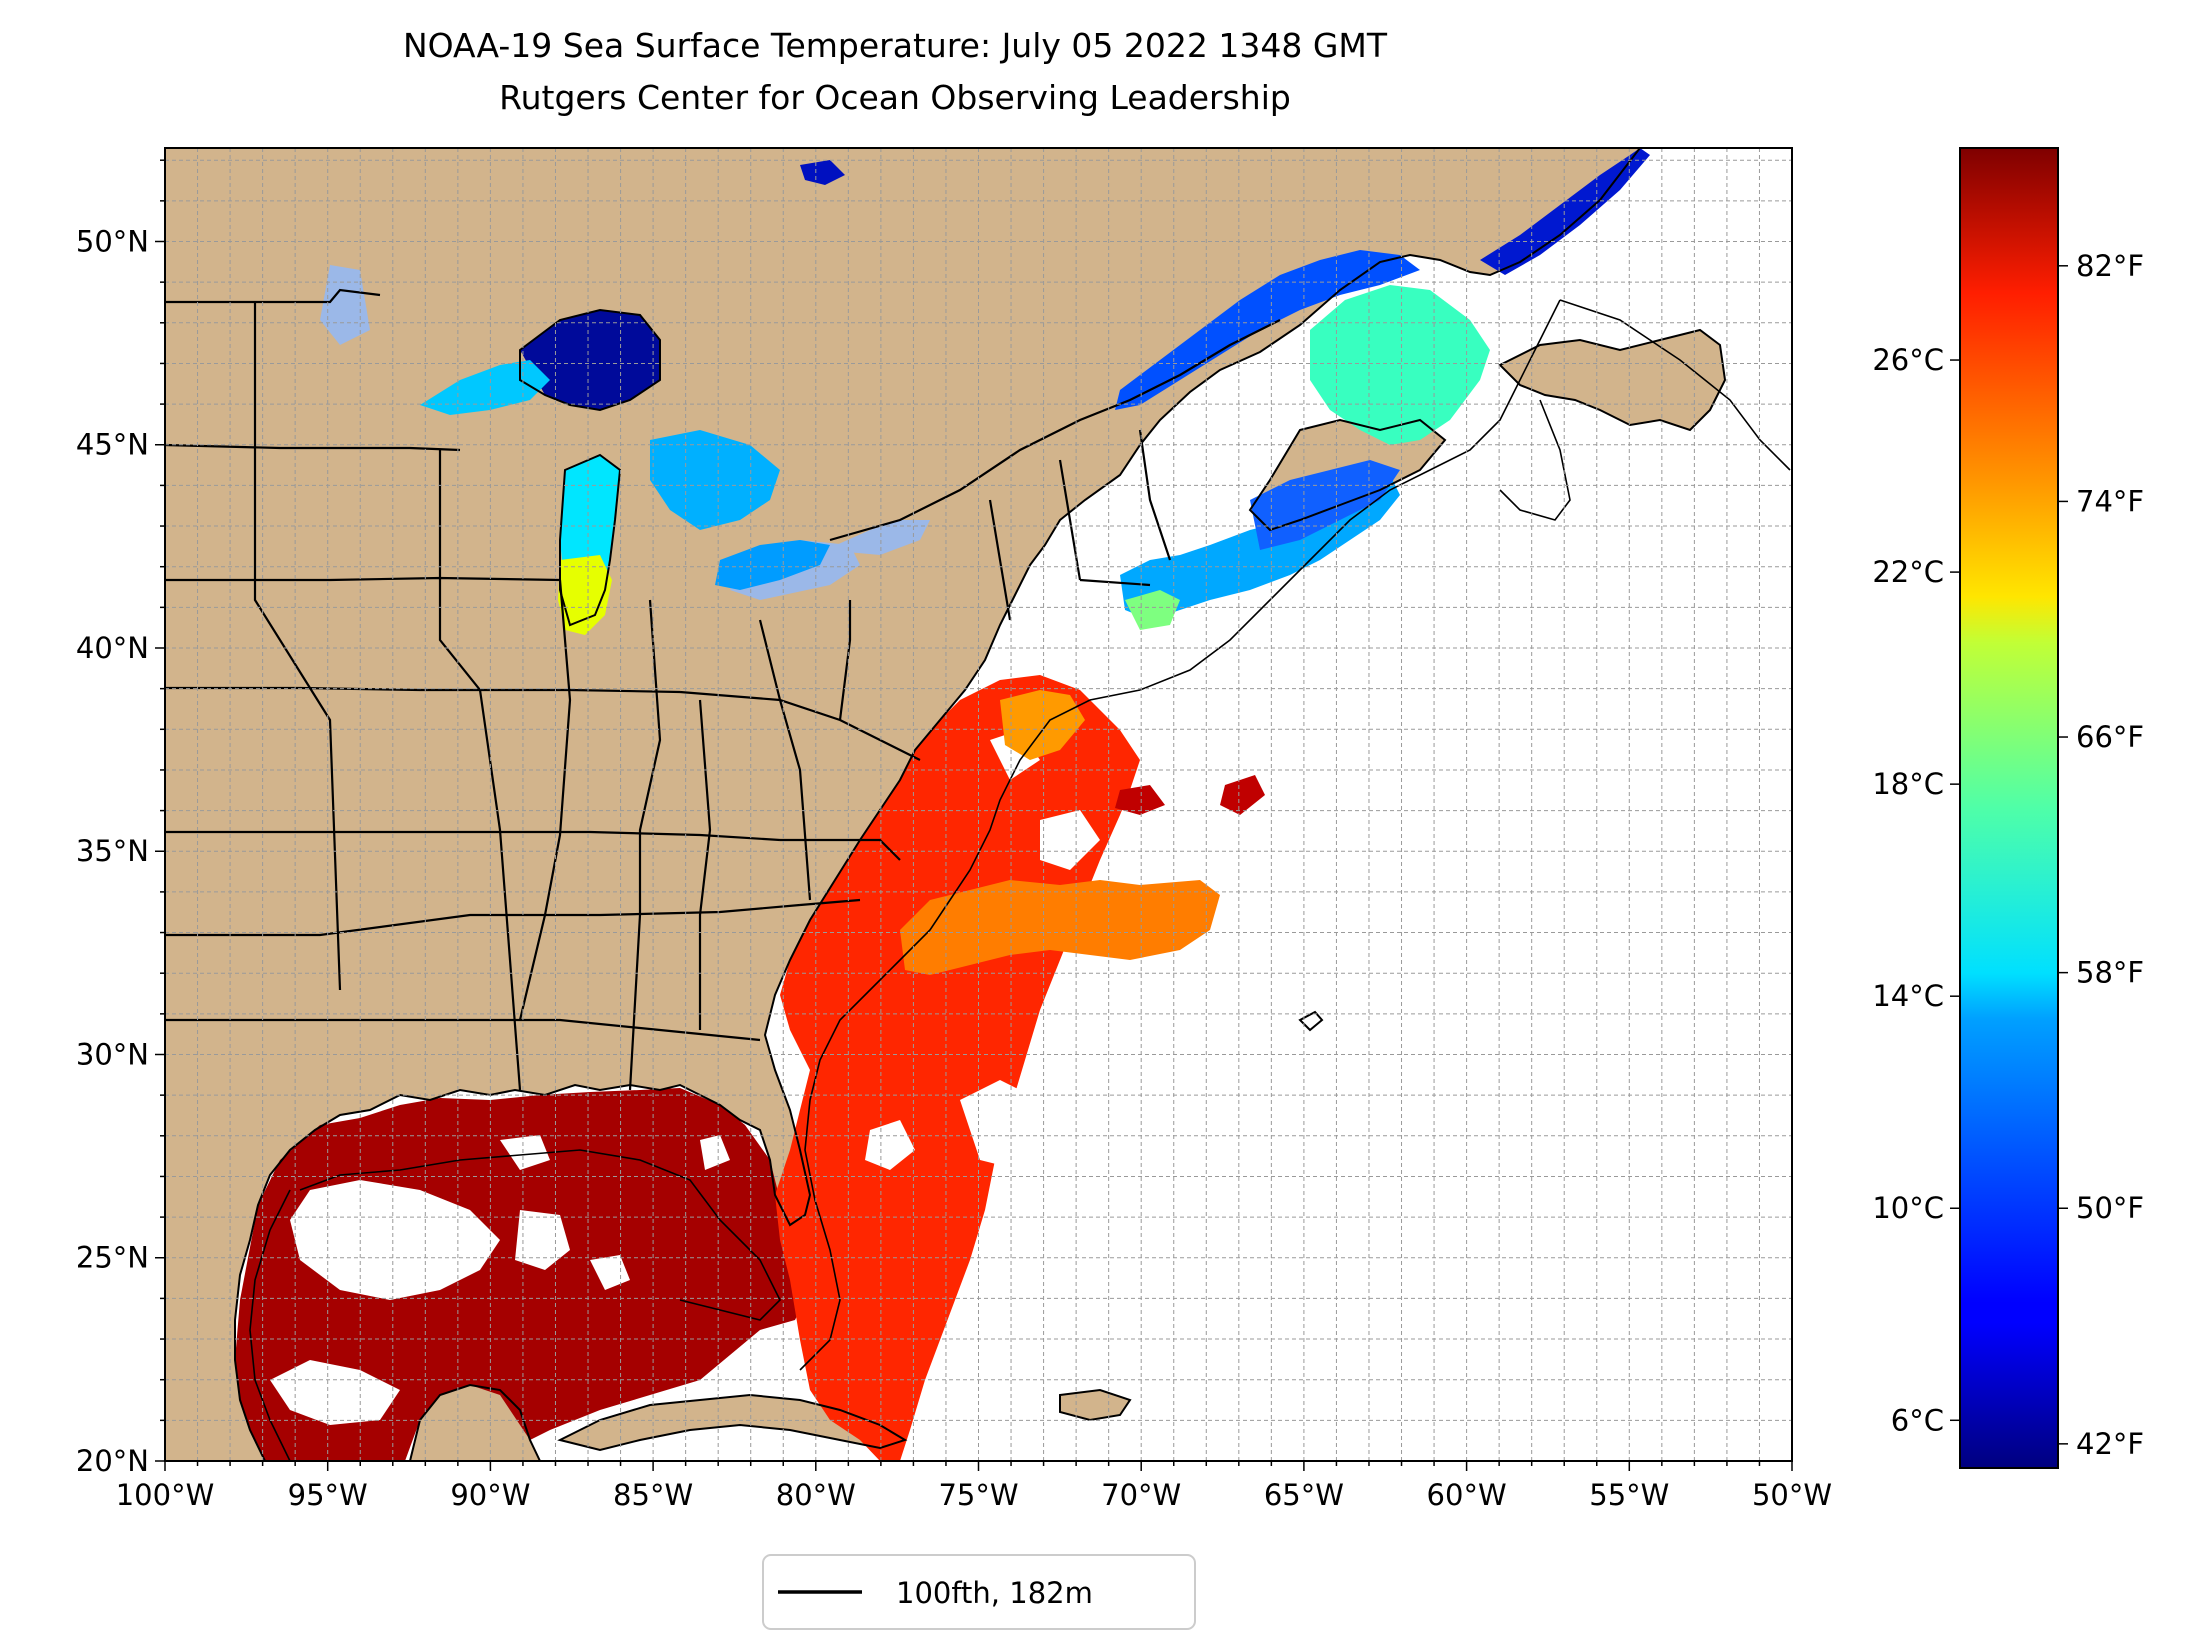 The width and height of the screenshot is (2201, 1647). Describe the element at coordinates (1304, 1495) in the screenshot. I see `lon-tick-label: 65°W` at that location.